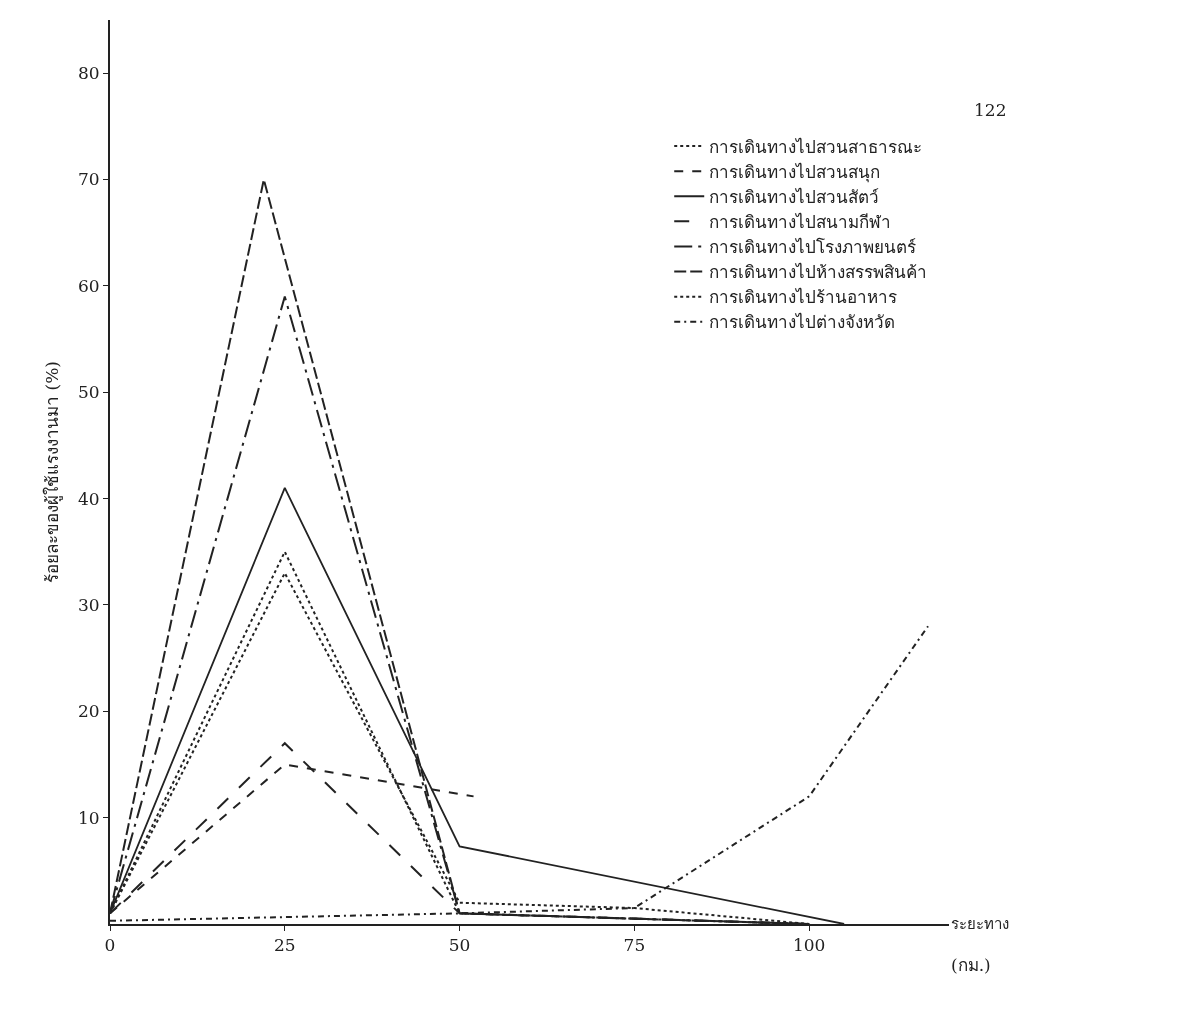 This screenshot has height=1024, width=1179. What do you see at coordinates (795, 172) in the screenshot?
I see `legend-label: การเดินทางไปสวนสนุก` at bounding box center [795, 172].